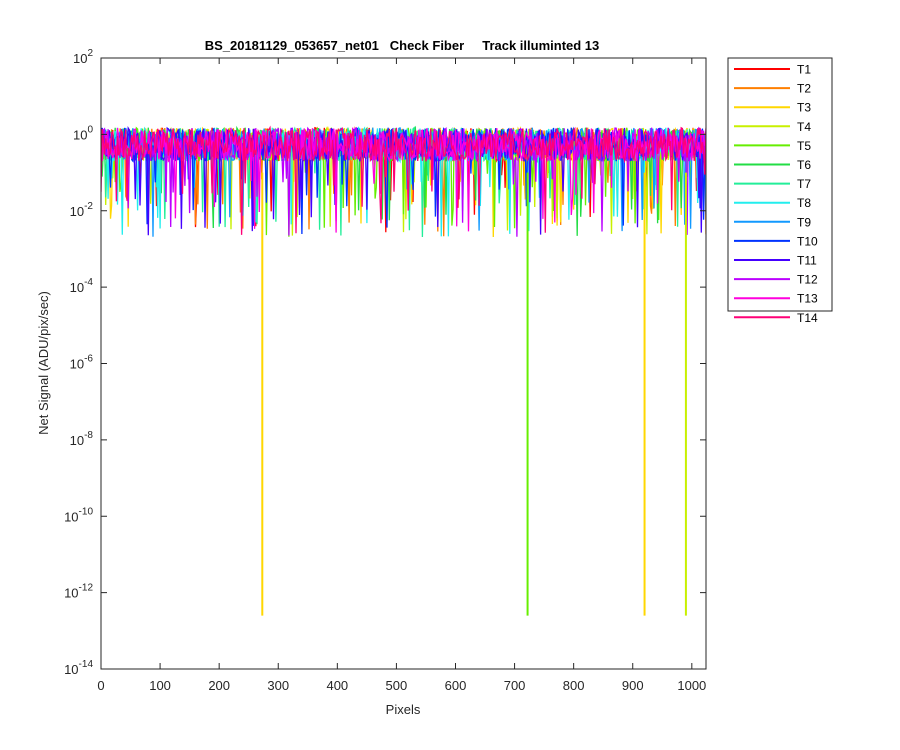 The height and width of the screenshot is (750, 900). I want to click on legend-label-t7: T7, so click(804, 184).